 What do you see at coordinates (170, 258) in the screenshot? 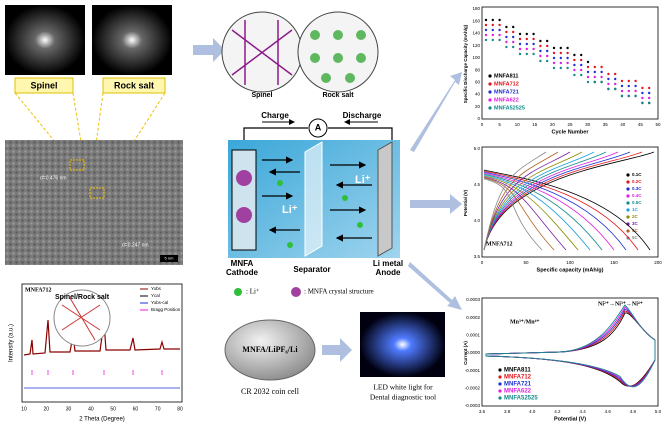
I see `scale-bar-label: 5 nm` at bounding box center [170, 258].